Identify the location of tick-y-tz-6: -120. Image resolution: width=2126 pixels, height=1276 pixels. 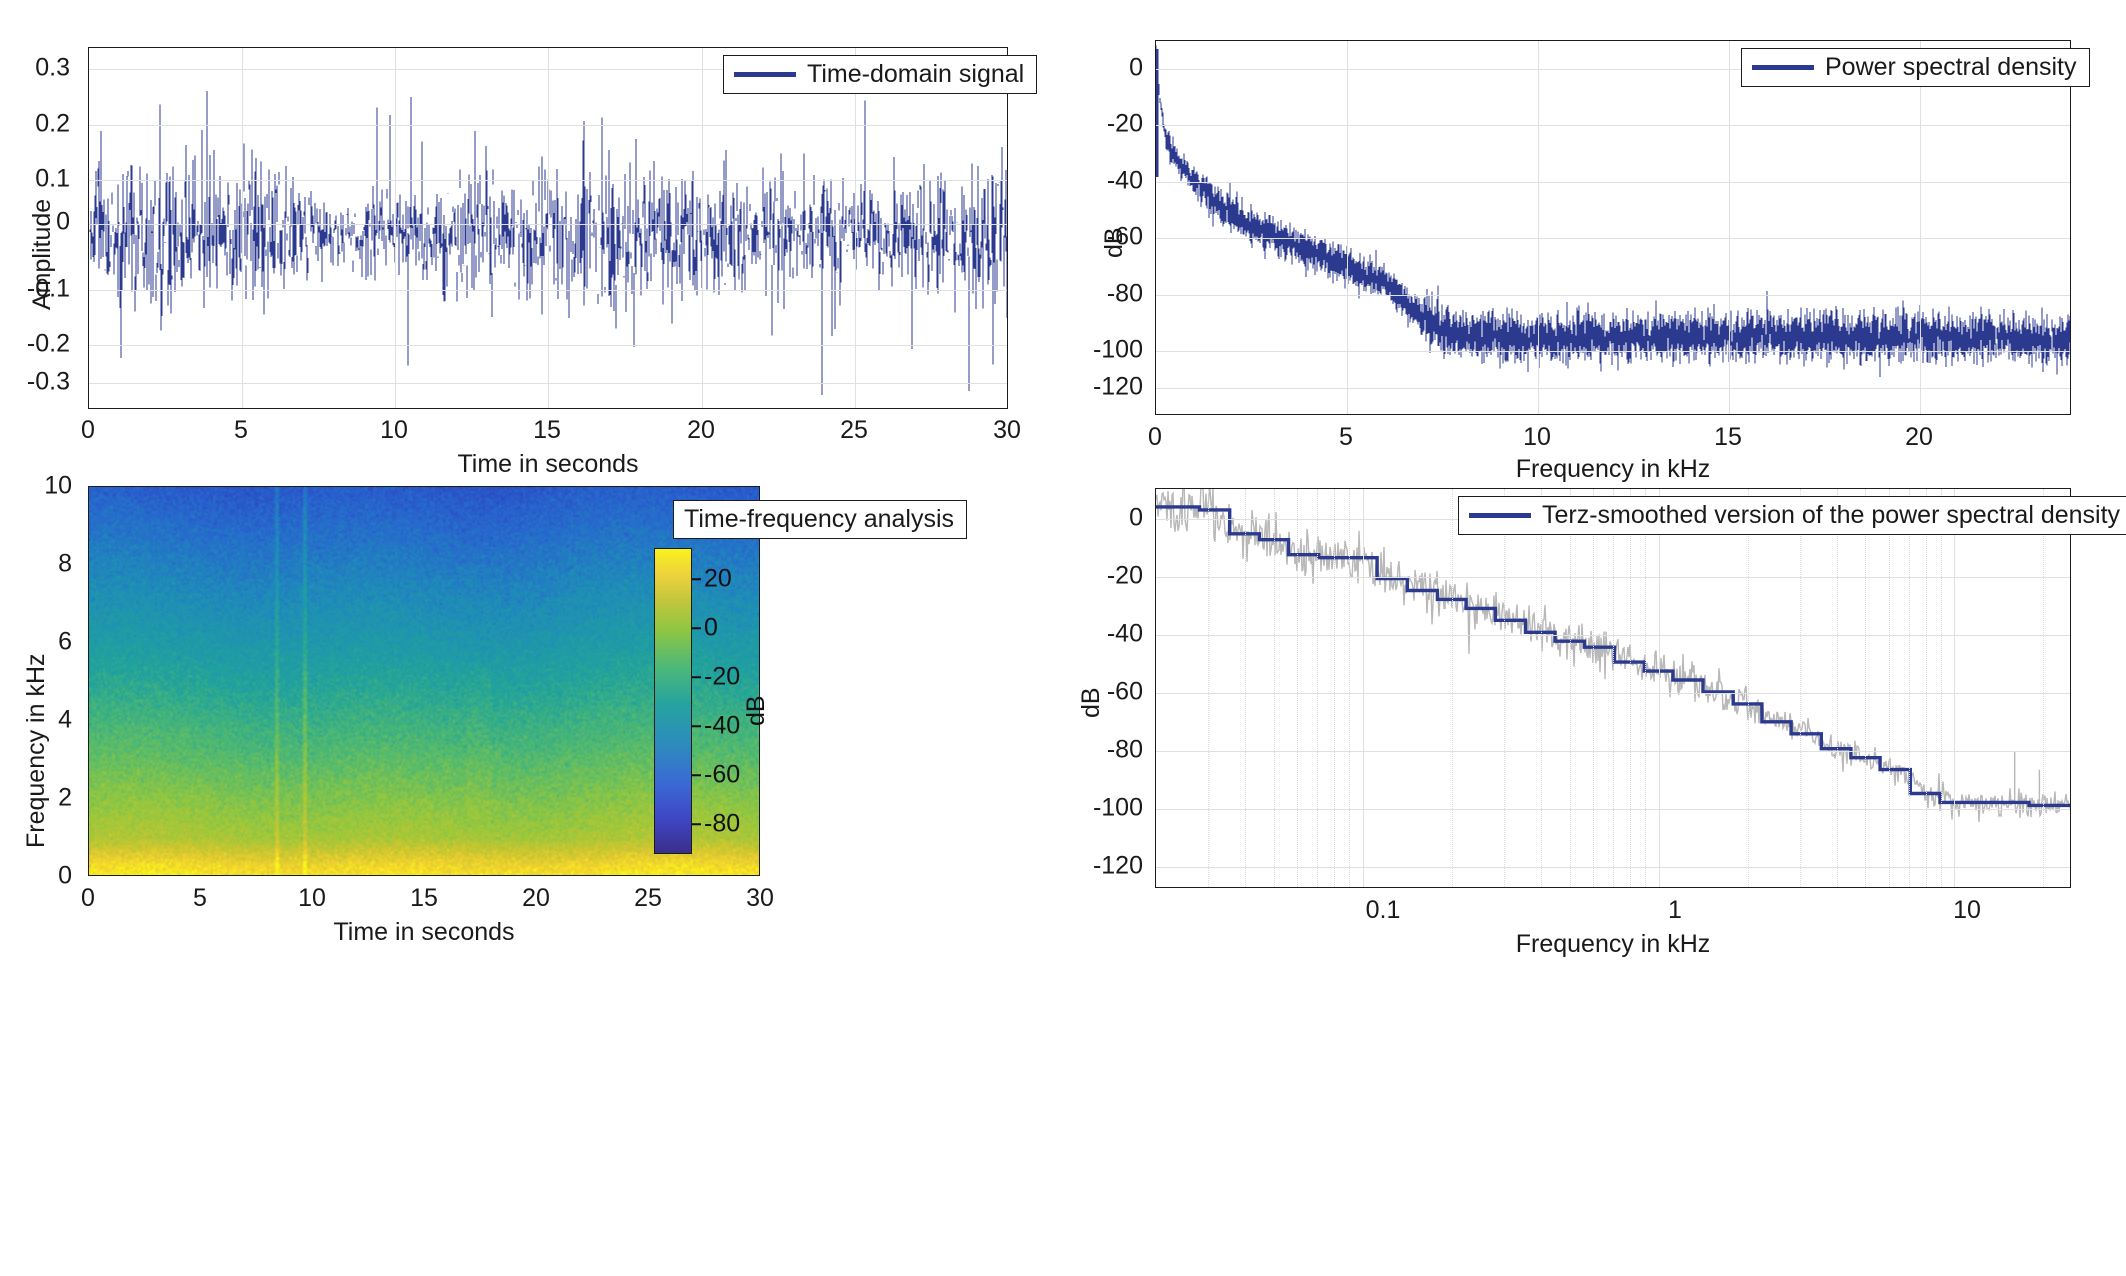
(1117, 865).